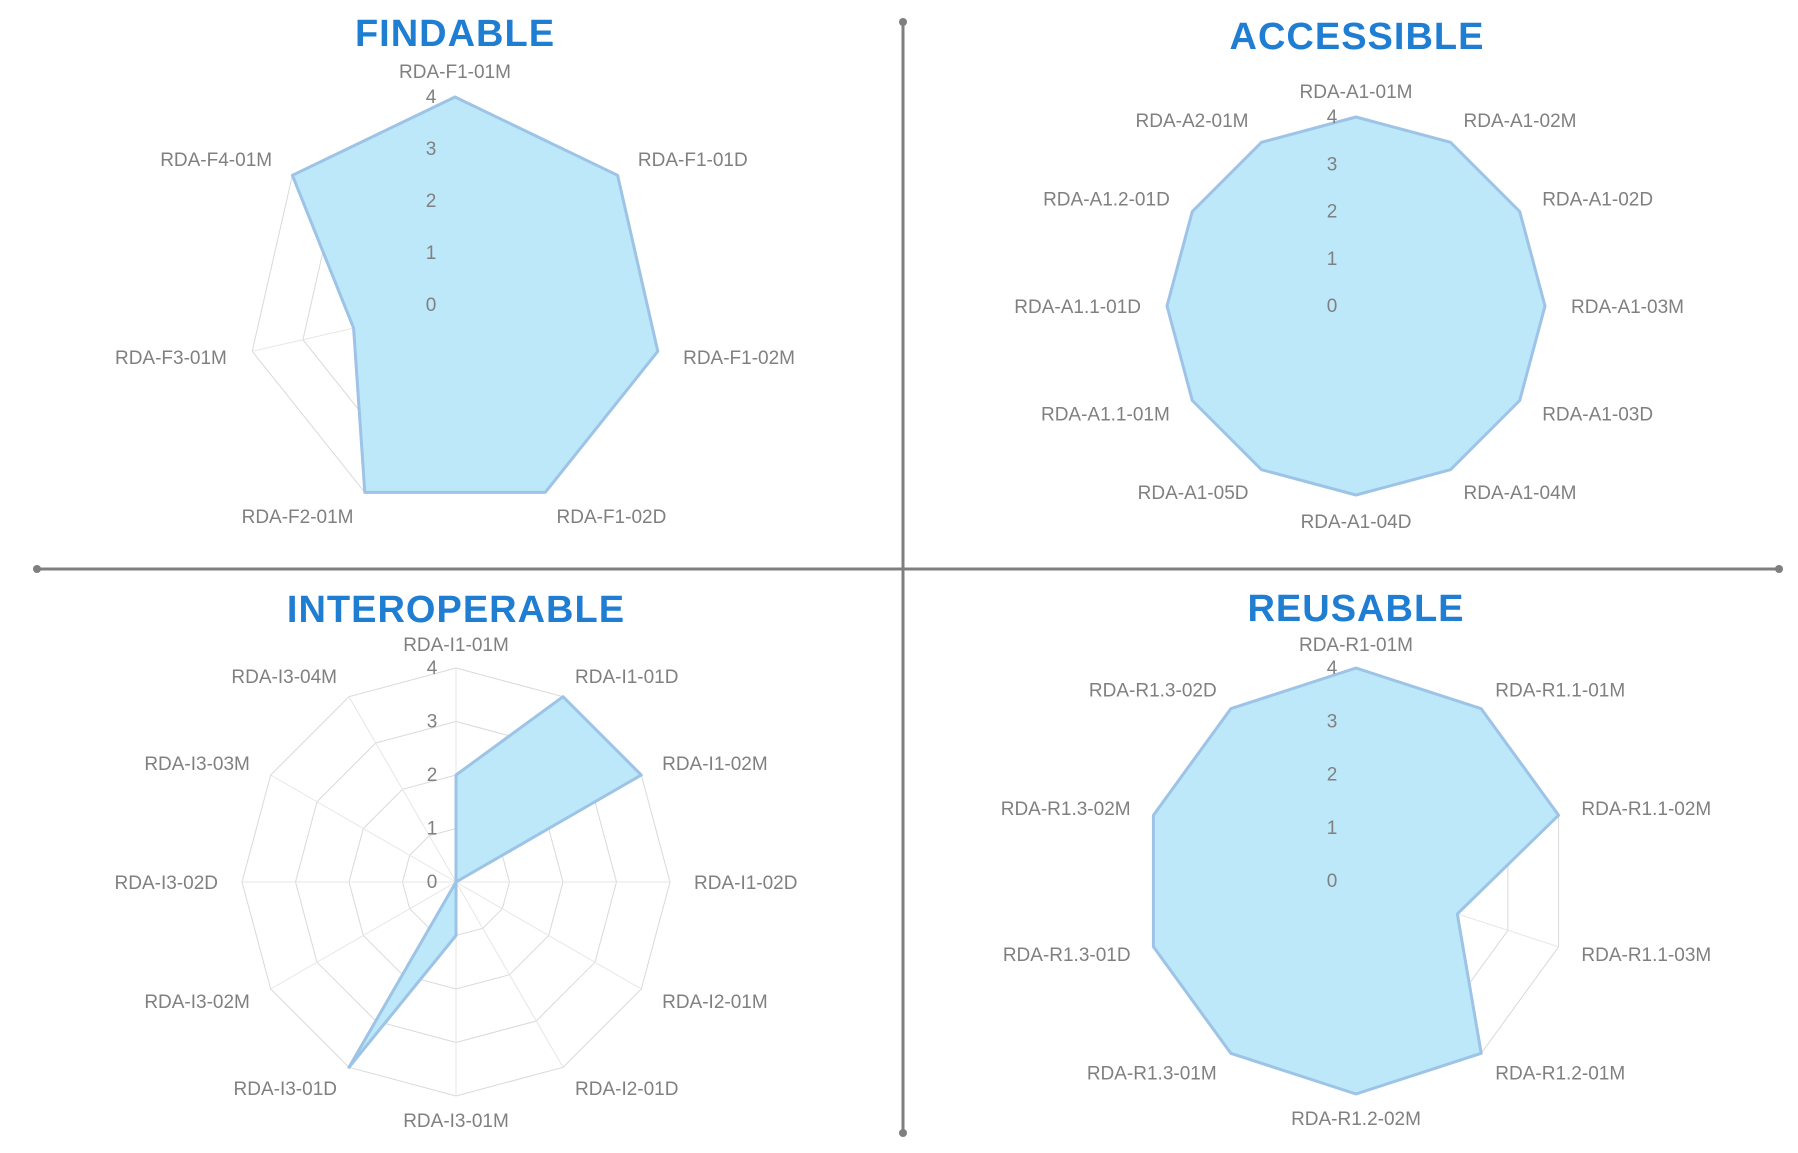 This screenshot has width=1798, height=1153. What do you see at coordinates (1153, 690) in the screenshot?
I see `reusable-axis-label: RDA-R1.3-02D` at bounding box center [1153, 690].